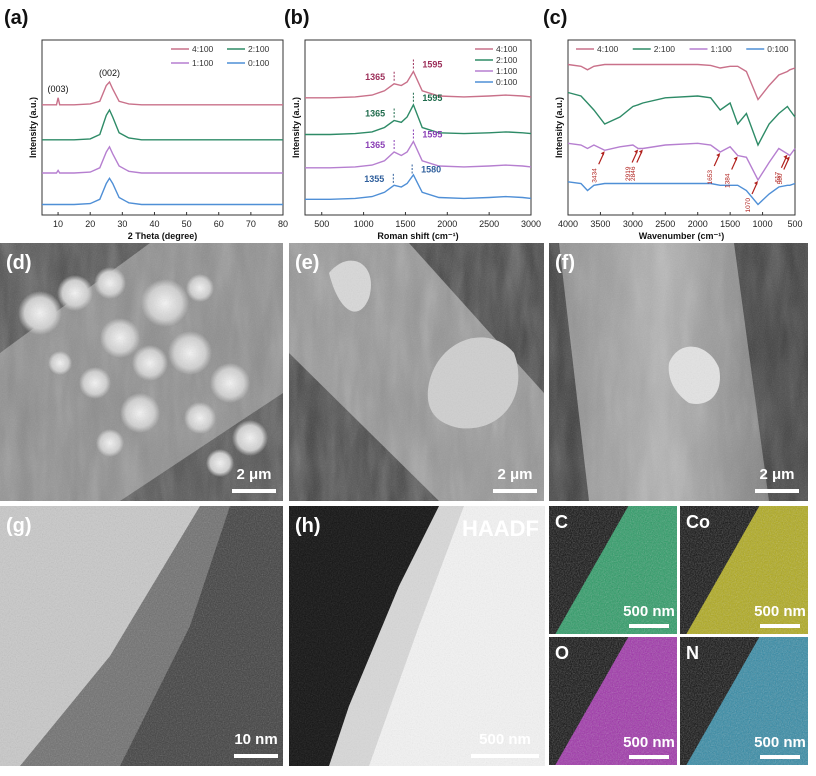 This screenshot has height=776, width=816. I want to click on mode-label: HAADF, so click(500, 528).